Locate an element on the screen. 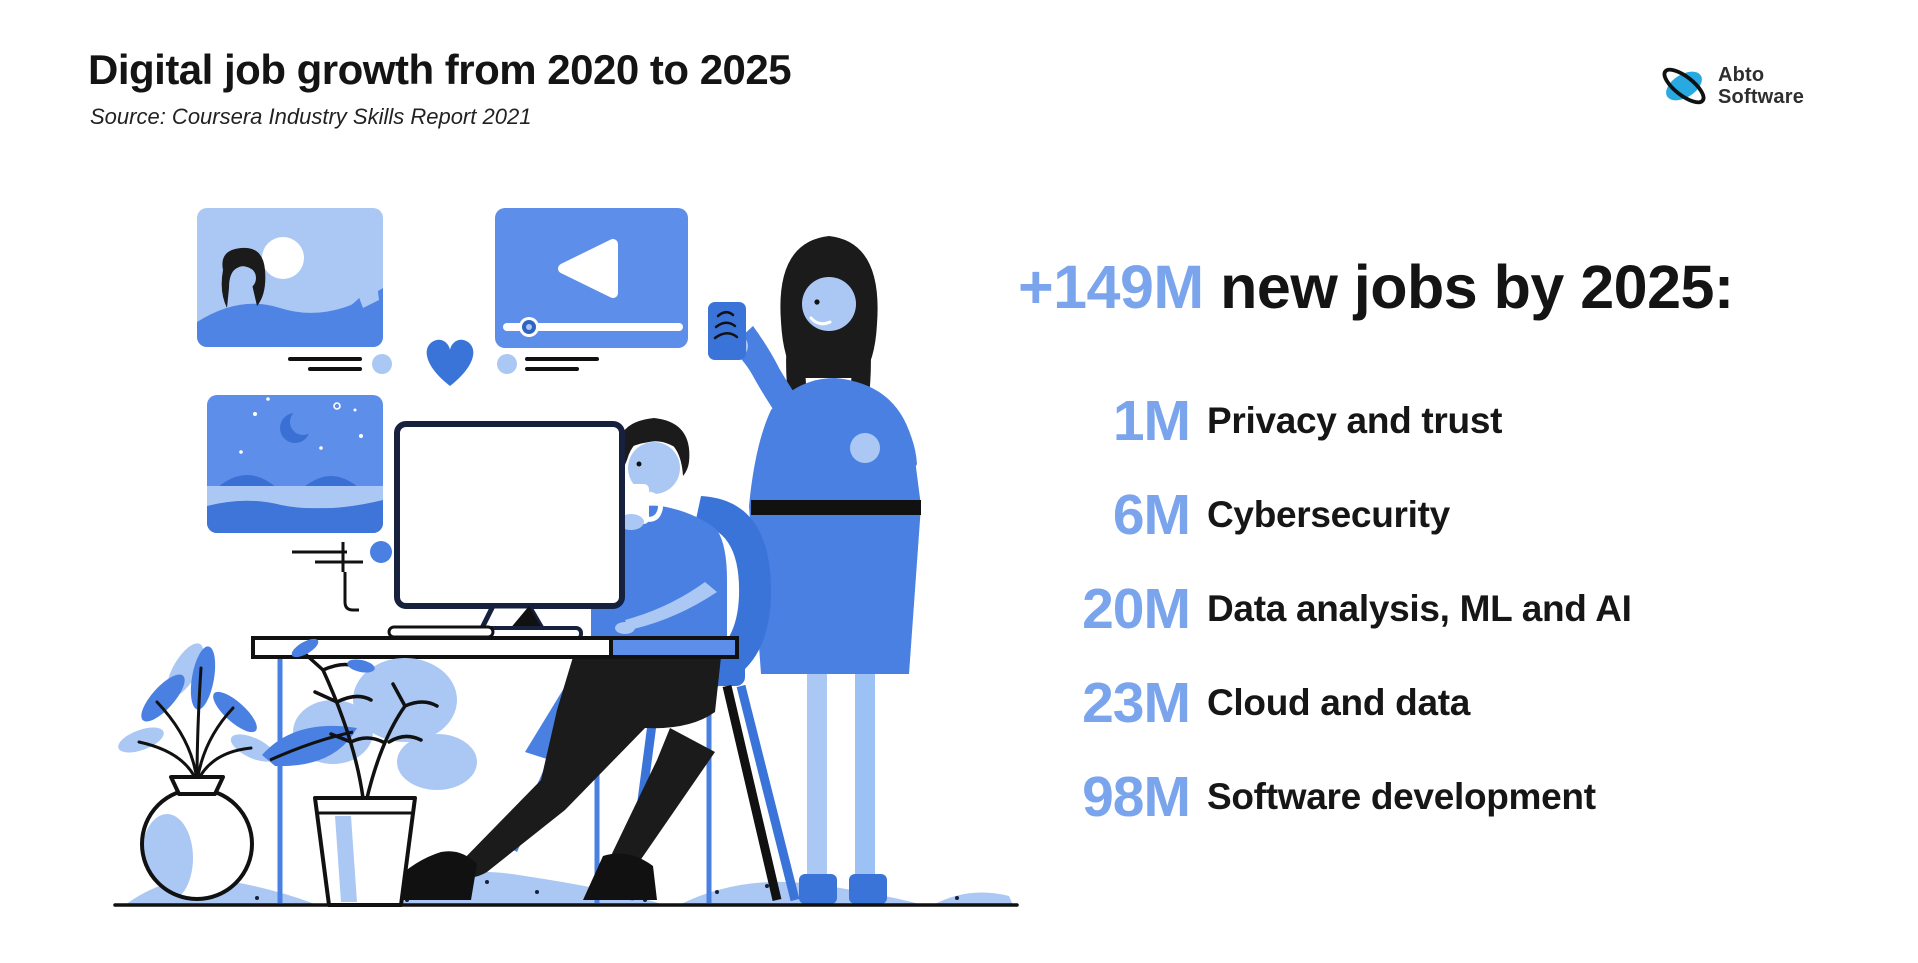 The height and width of the screenshot is (963, 1918). stat-label: Cybersecurity is located at coordinates (1328, 514).